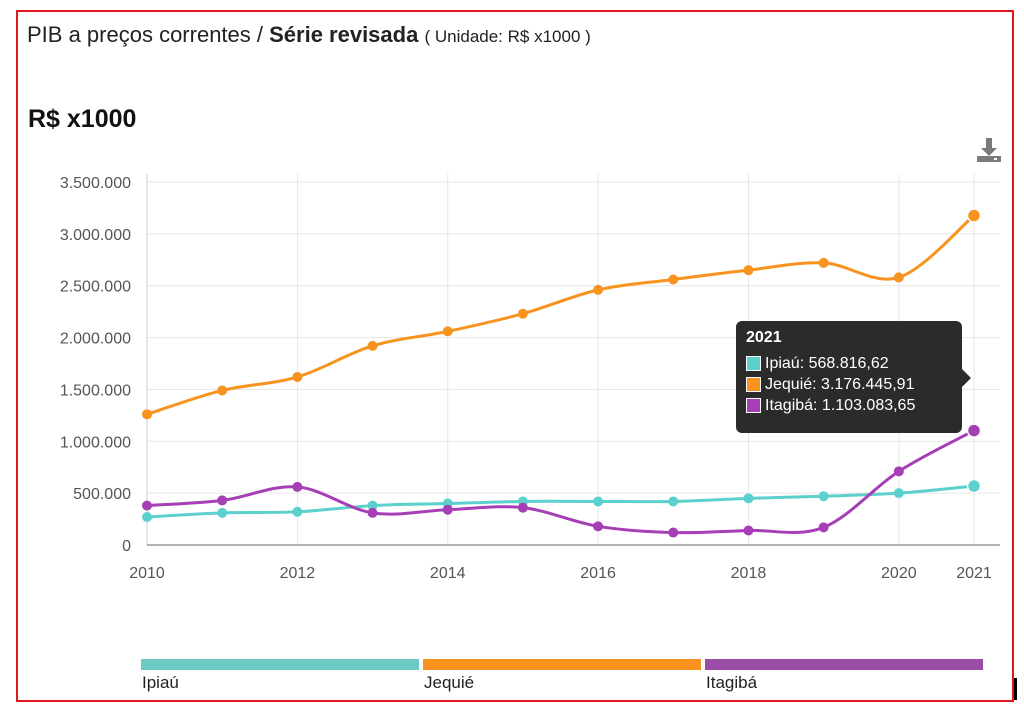 This screenshot has height=707, width=1024. What do you see at coordinates (95, 287) in the screenshot?
I see `y-tick-label: 2.500.000` at bounding box center [95, 287].